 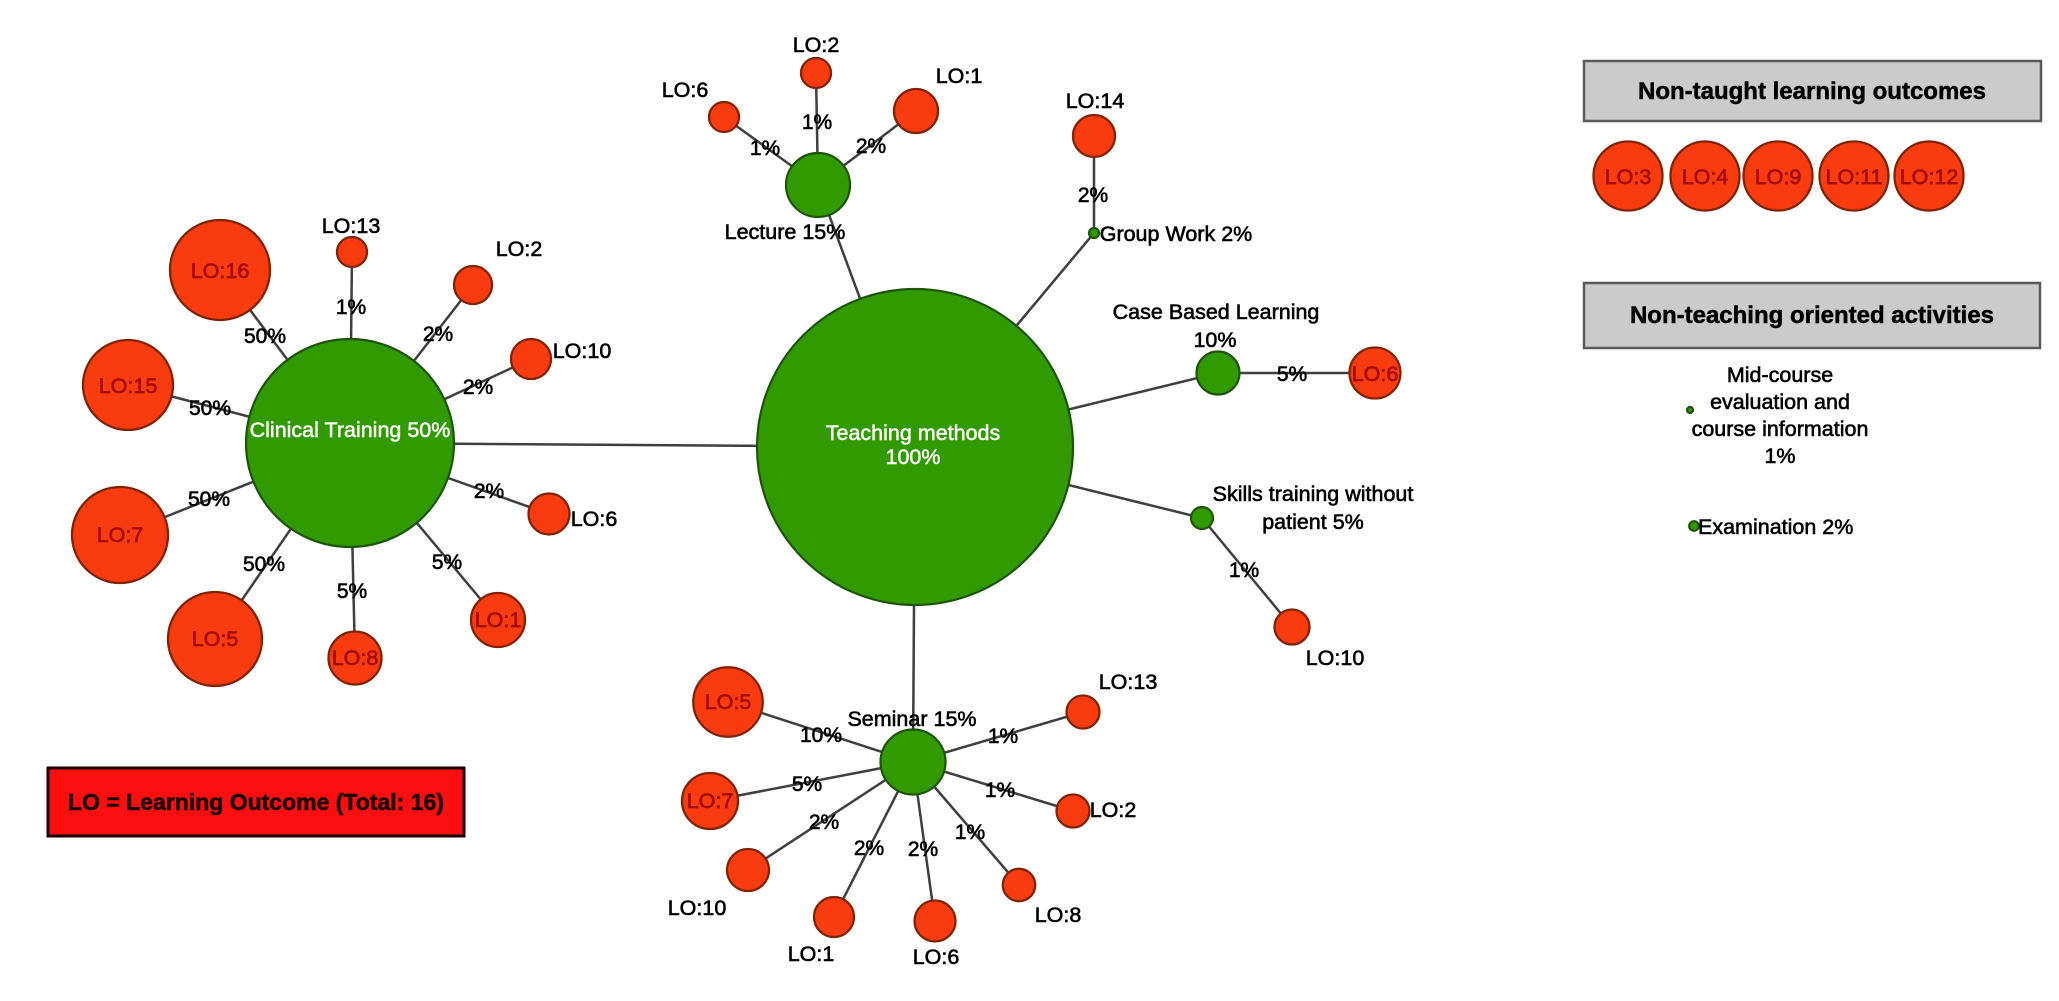 What do you see at coordinates (1778, 177) in the screenshot?
I see `svg-text: LO:9` at bounding box center [1778, 177].